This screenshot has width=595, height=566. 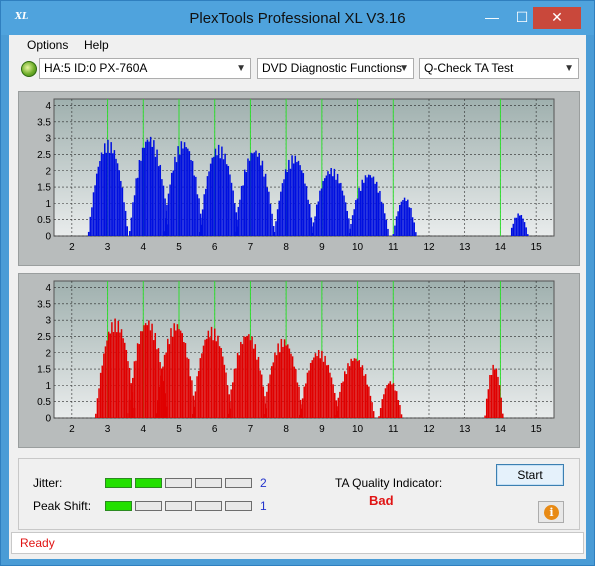 What do you see at coordinates (551, 512) in the screenshot?
I see `info-button: i` at bounding box center [551, 512].